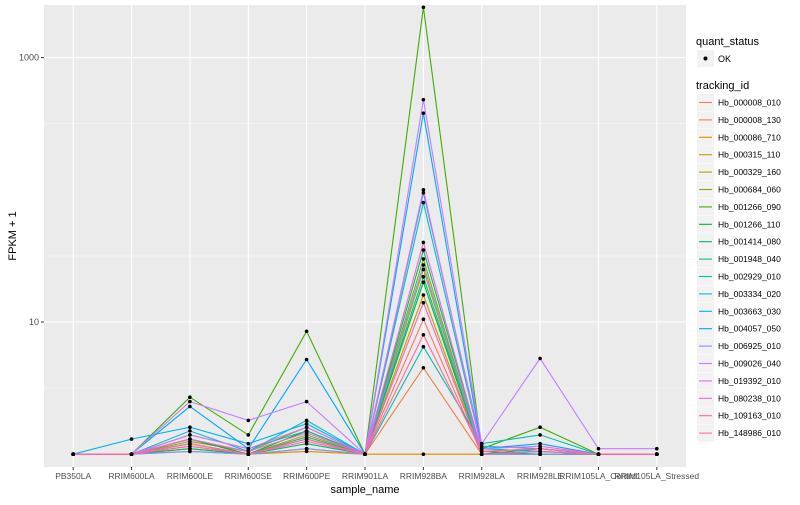  What do you see at coordinates (29, 58) in the screenshot?
I see `y-tick-label: 1000` at bounding box center [29, 58].